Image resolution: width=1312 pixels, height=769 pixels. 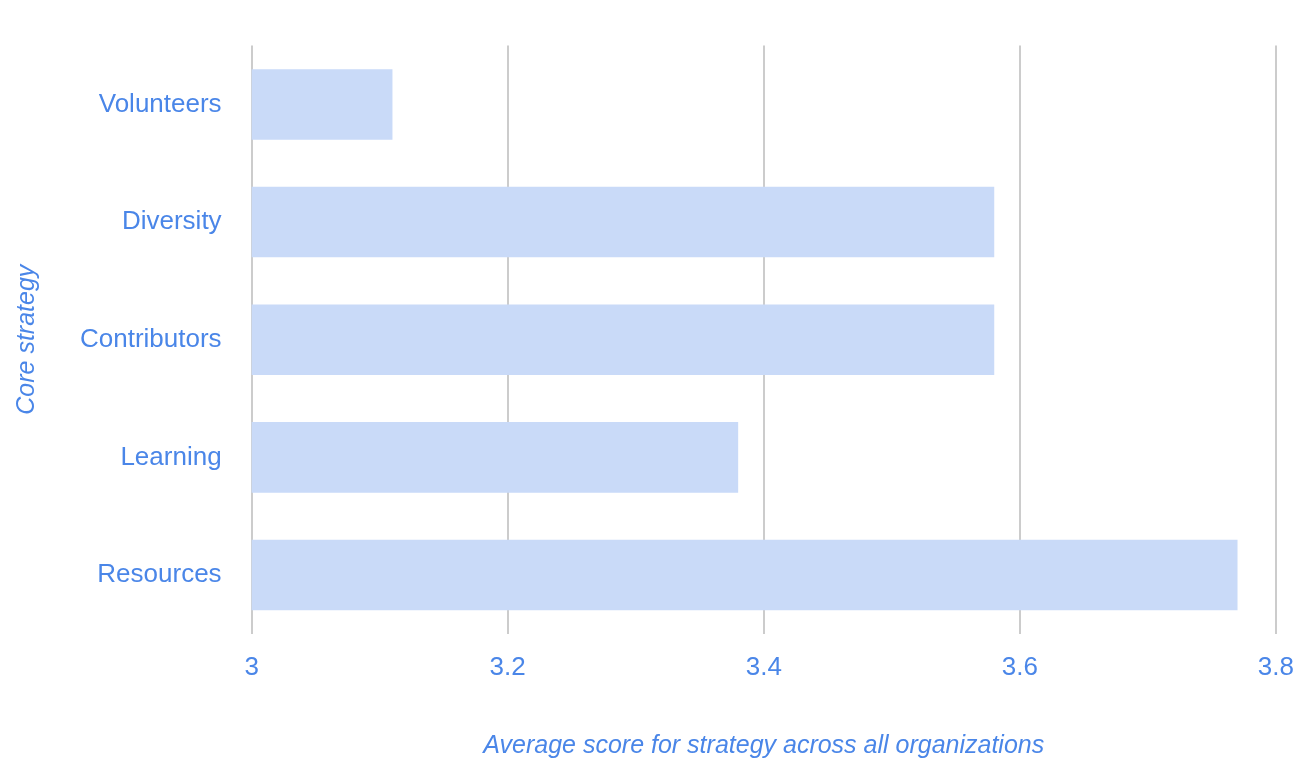 I want to click on y-tick-label: Diversity, so click(x=171, y=220).